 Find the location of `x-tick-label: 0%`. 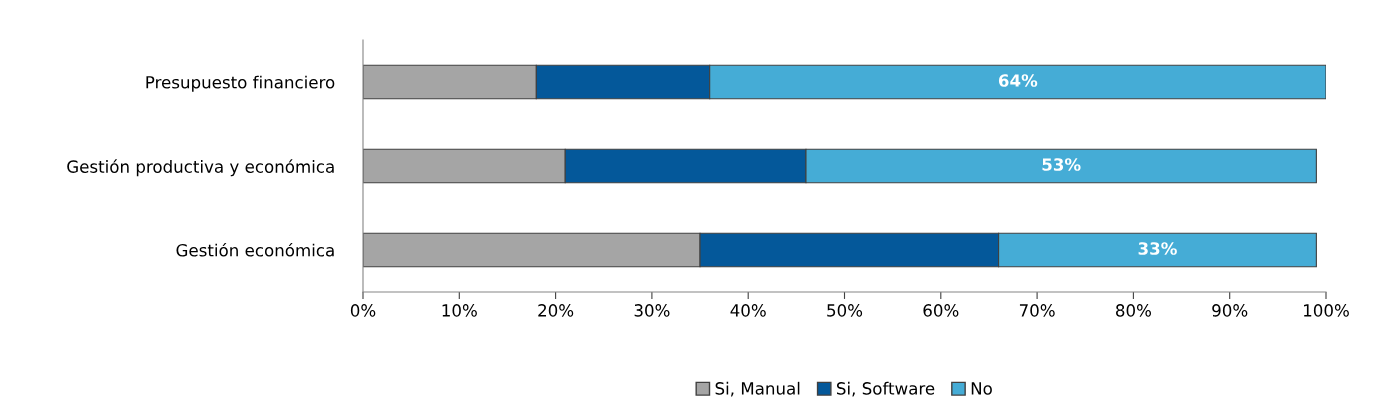

x-tick-label: 0% is located at coordinates (363, 310).